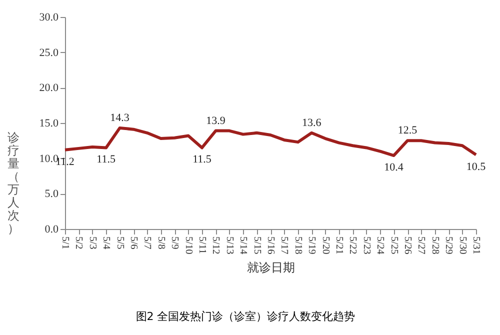 This screenshot has width=500, height=335. Describe the element at coordinates (49, 88) in the screenshot. I see `y-tick-label: 20.0` at that location.